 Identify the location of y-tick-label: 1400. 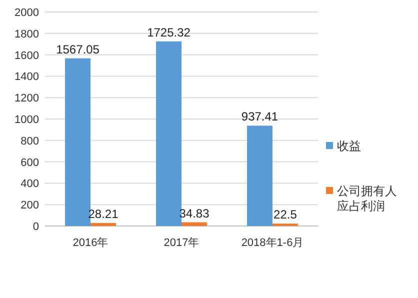
(26, 77).